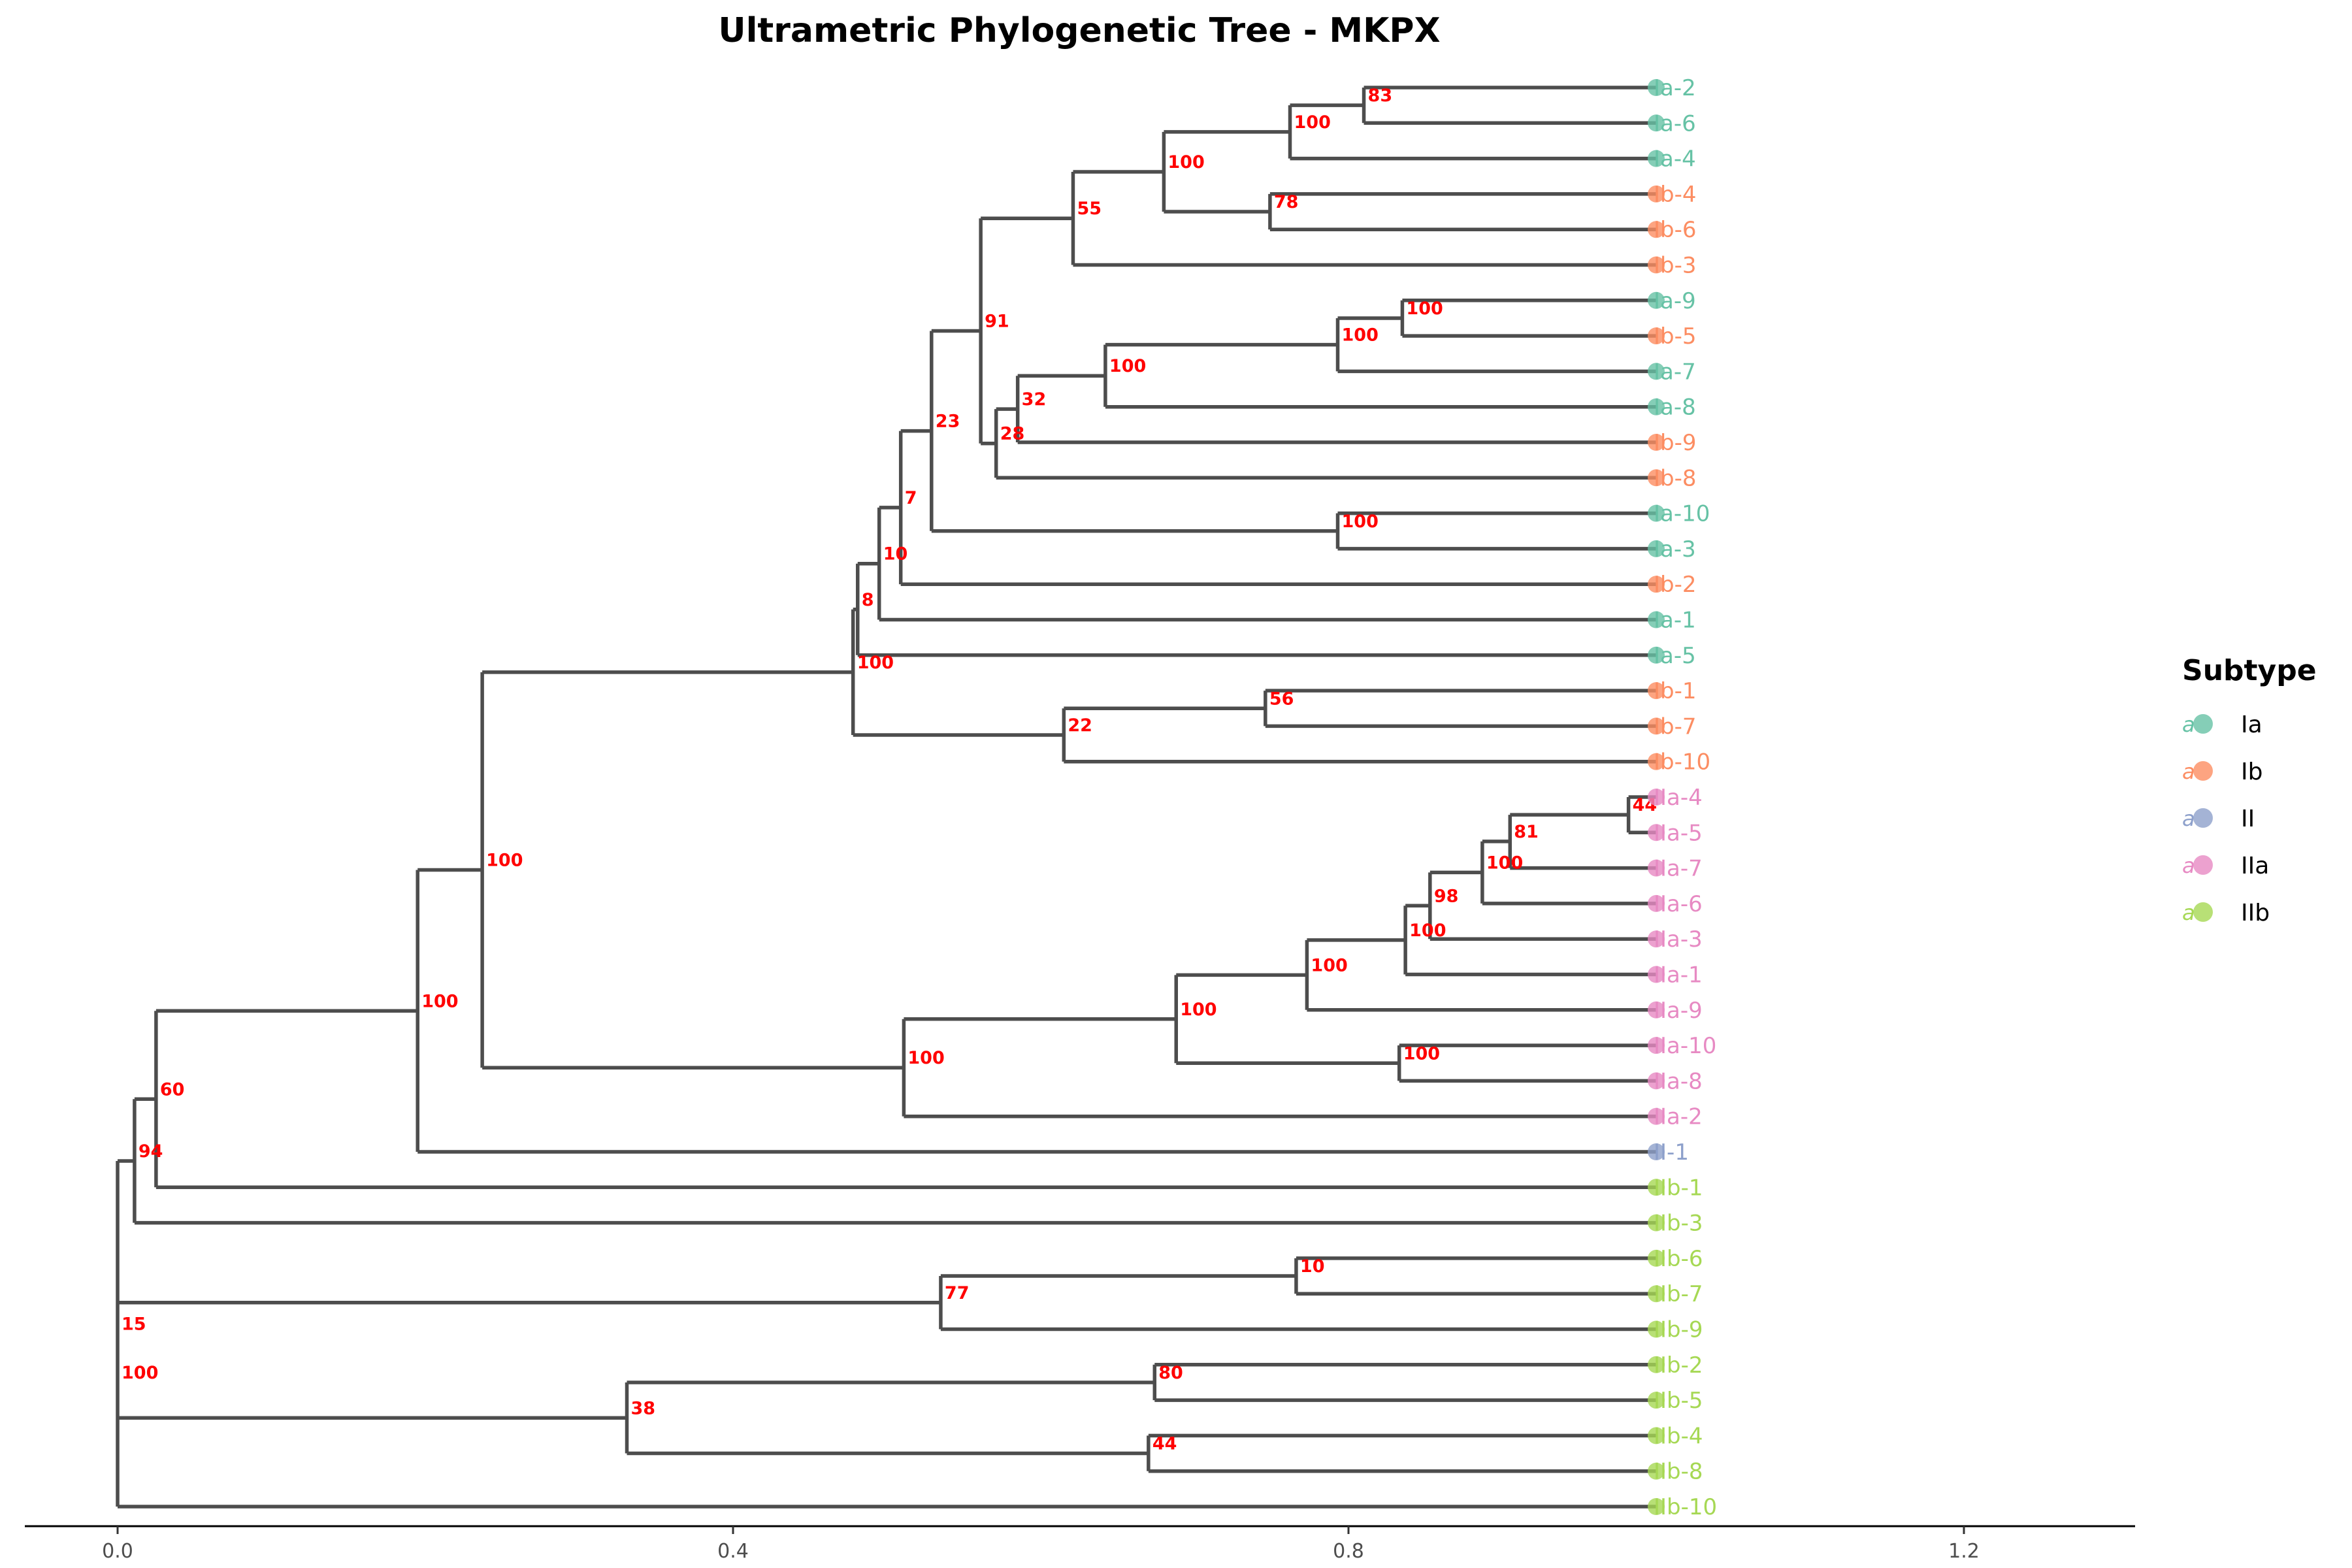  Describe the element at coordinates (1678, 1117) in the screenshot. I see `tip-label: IIa-2` at that location.